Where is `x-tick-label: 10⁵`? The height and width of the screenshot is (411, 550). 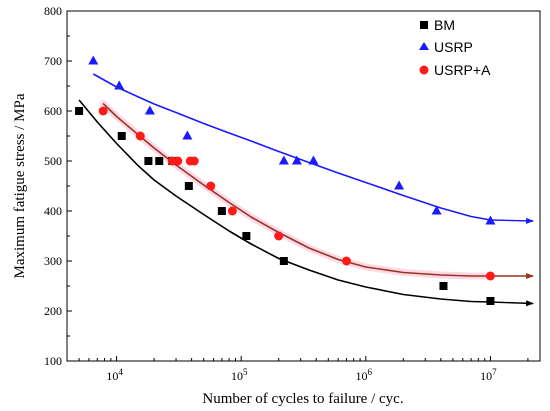
x-tick-label: 10⁵ is located at coordinates (239, 375).